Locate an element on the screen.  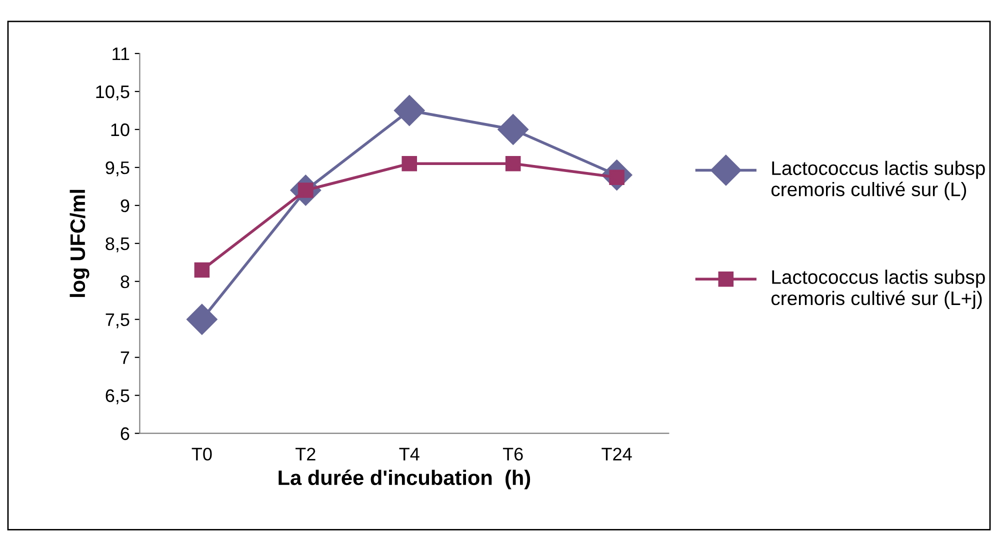
y-tick-label: 8 is located at coordinates (125, 281).